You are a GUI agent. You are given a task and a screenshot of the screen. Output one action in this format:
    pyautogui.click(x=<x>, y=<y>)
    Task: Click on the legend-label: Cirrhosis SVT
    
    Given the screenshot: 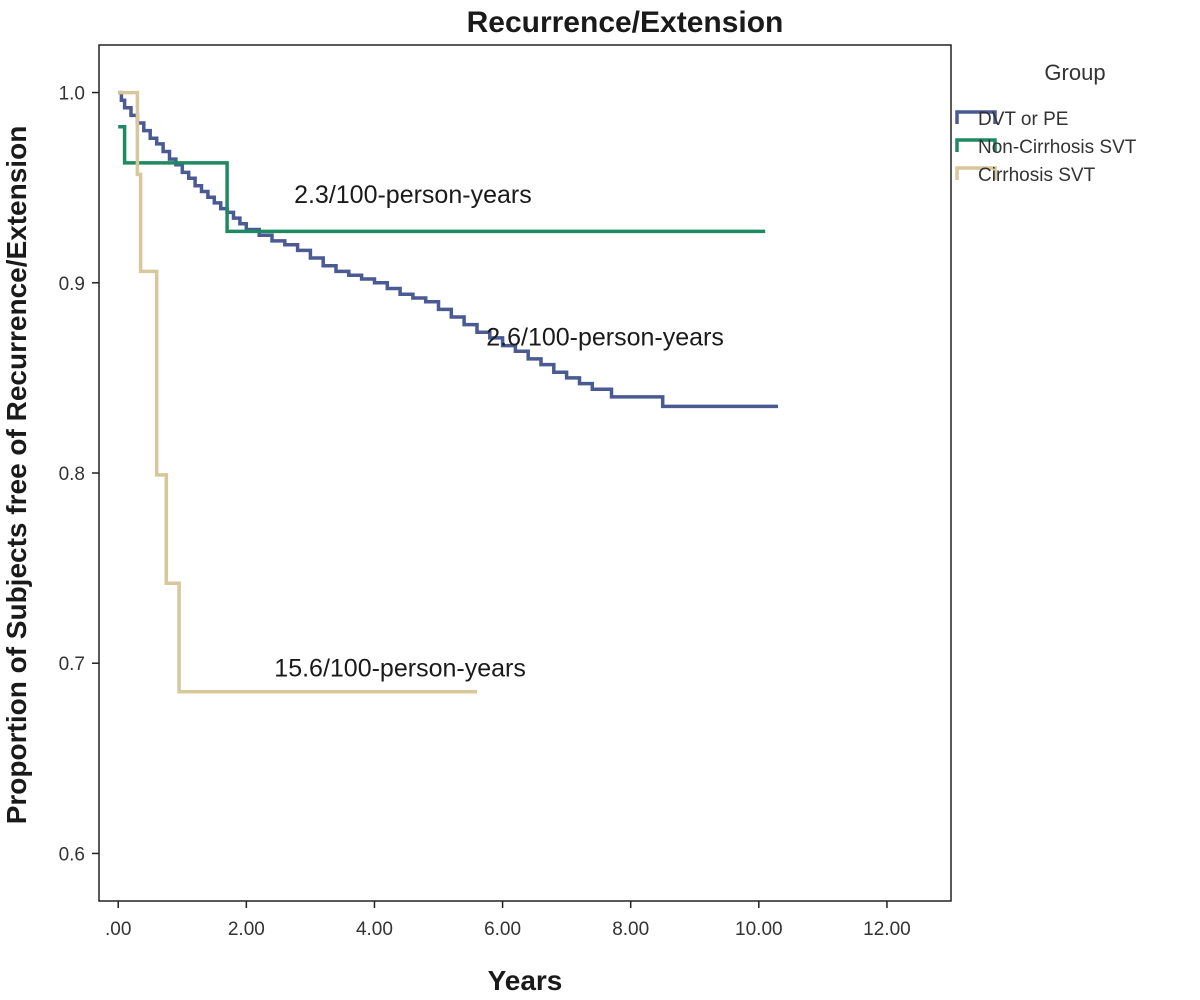 What is the action you would take?
    pyautogui.click(x=1037, y=175)
    